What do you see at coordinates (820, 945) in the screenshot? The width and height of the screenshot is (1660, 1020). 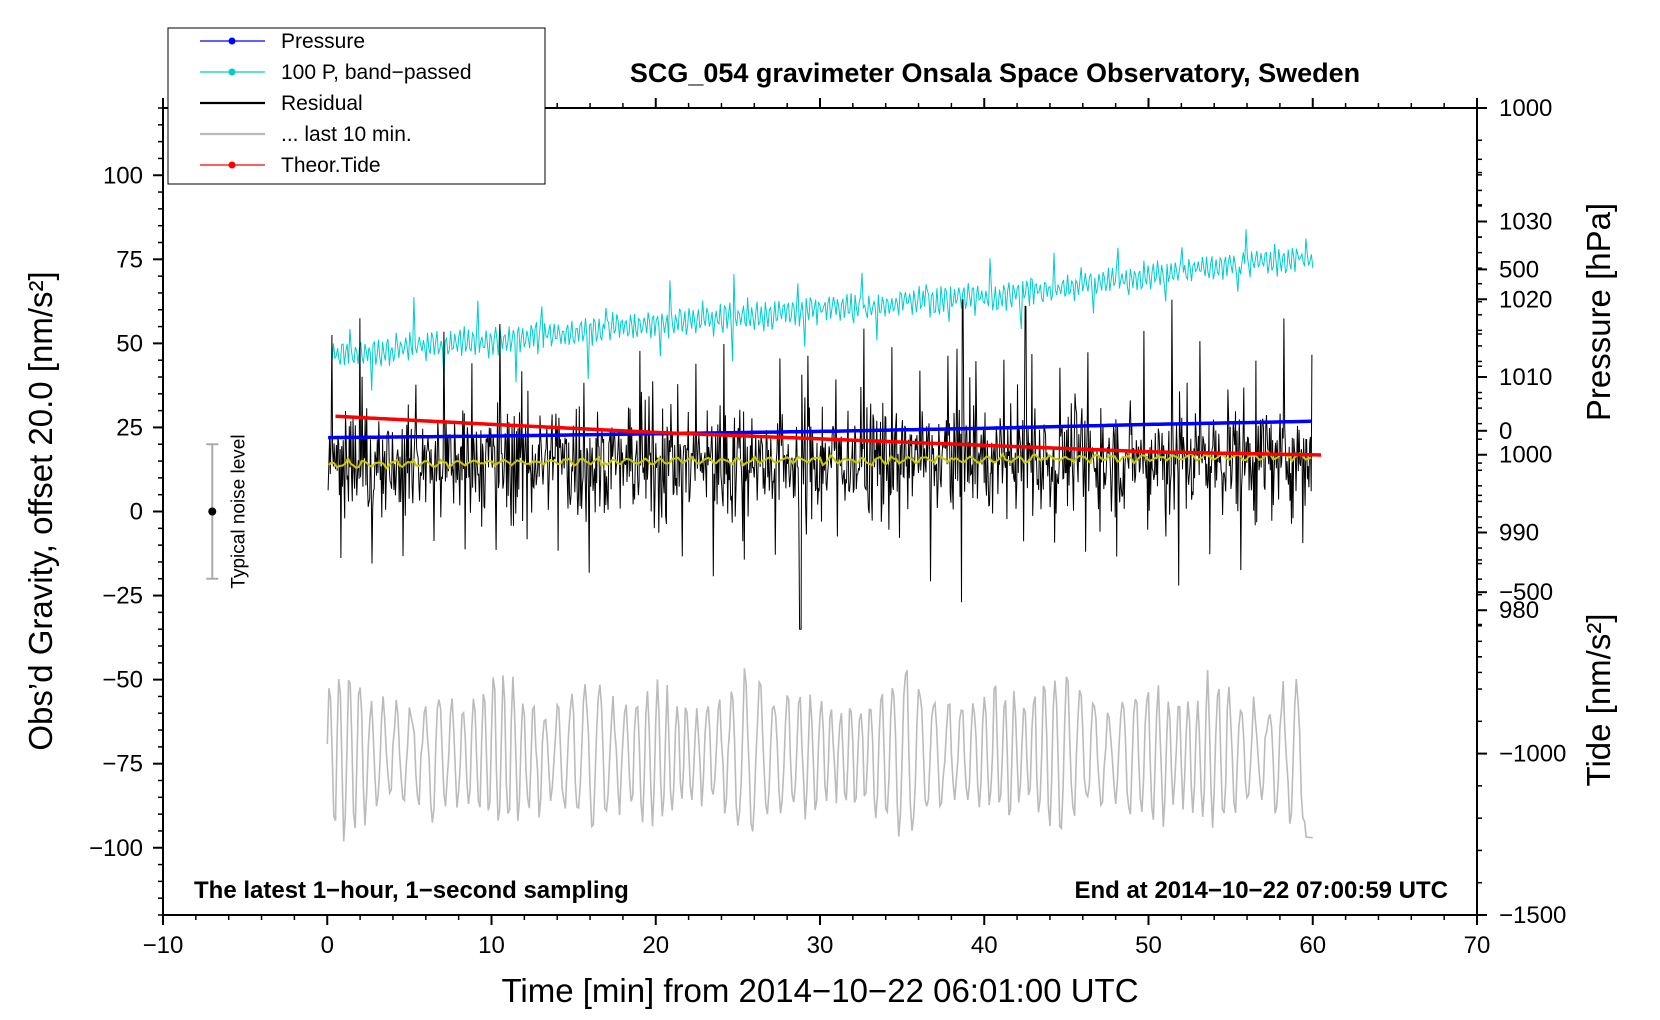 I see `x-tick-label: 30` at bounding box center [820, 945].